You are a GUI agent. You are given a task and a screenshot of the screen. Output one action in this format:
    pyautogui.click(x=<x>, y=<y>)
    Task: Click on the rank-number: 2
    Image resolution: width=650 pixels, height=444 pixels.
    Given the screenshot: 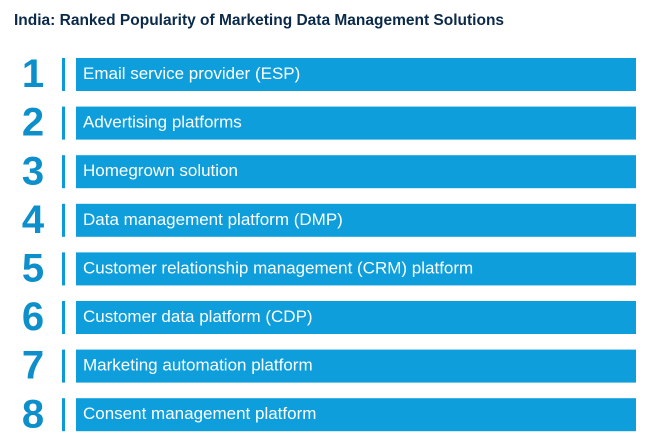 What is the action you would take?
    pyautogui.click(x=33, y=123)
    